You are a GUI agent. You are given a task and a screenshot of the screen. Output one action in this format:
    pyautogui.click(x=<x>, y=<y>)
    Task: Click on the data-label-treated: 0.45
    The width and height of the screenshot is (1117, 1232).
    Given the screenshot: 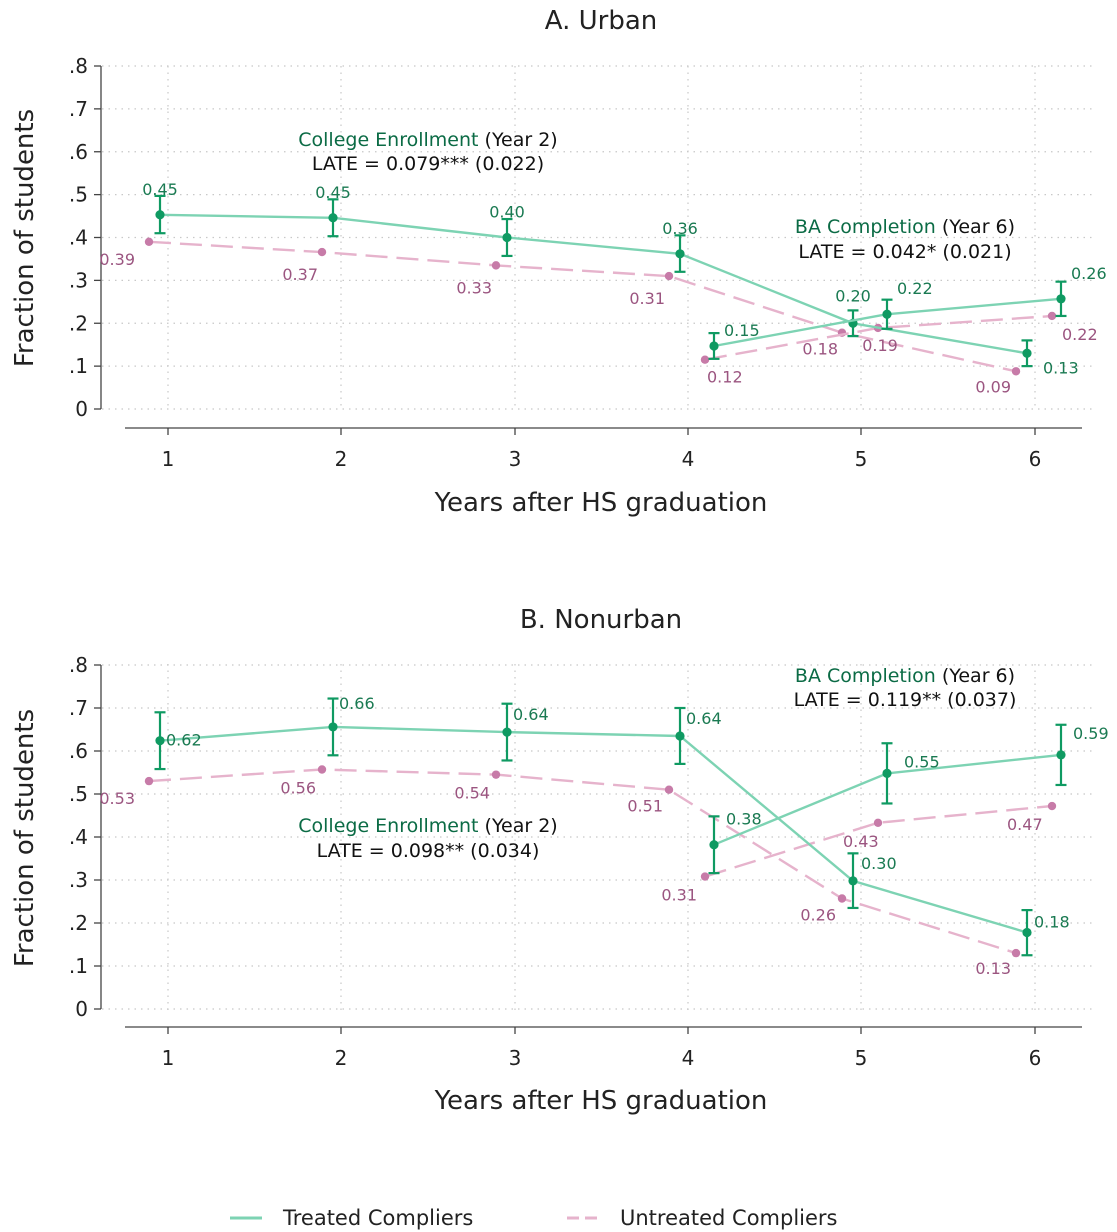 What is the action you would take?
    pyautogui.click(x=333, y=192)
    